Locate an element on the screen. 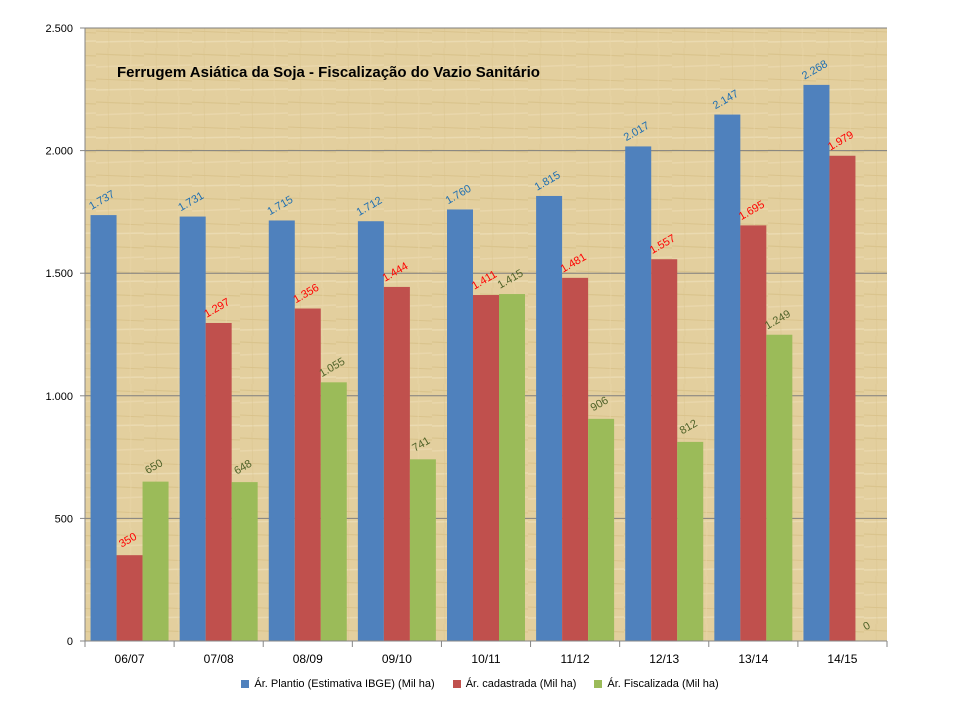 The height and width of the screenshot is (720, 960). legend-item: Ár. Plantio (Estimativa IBGE) (Mil ha) is located at coordinates (338, 684).